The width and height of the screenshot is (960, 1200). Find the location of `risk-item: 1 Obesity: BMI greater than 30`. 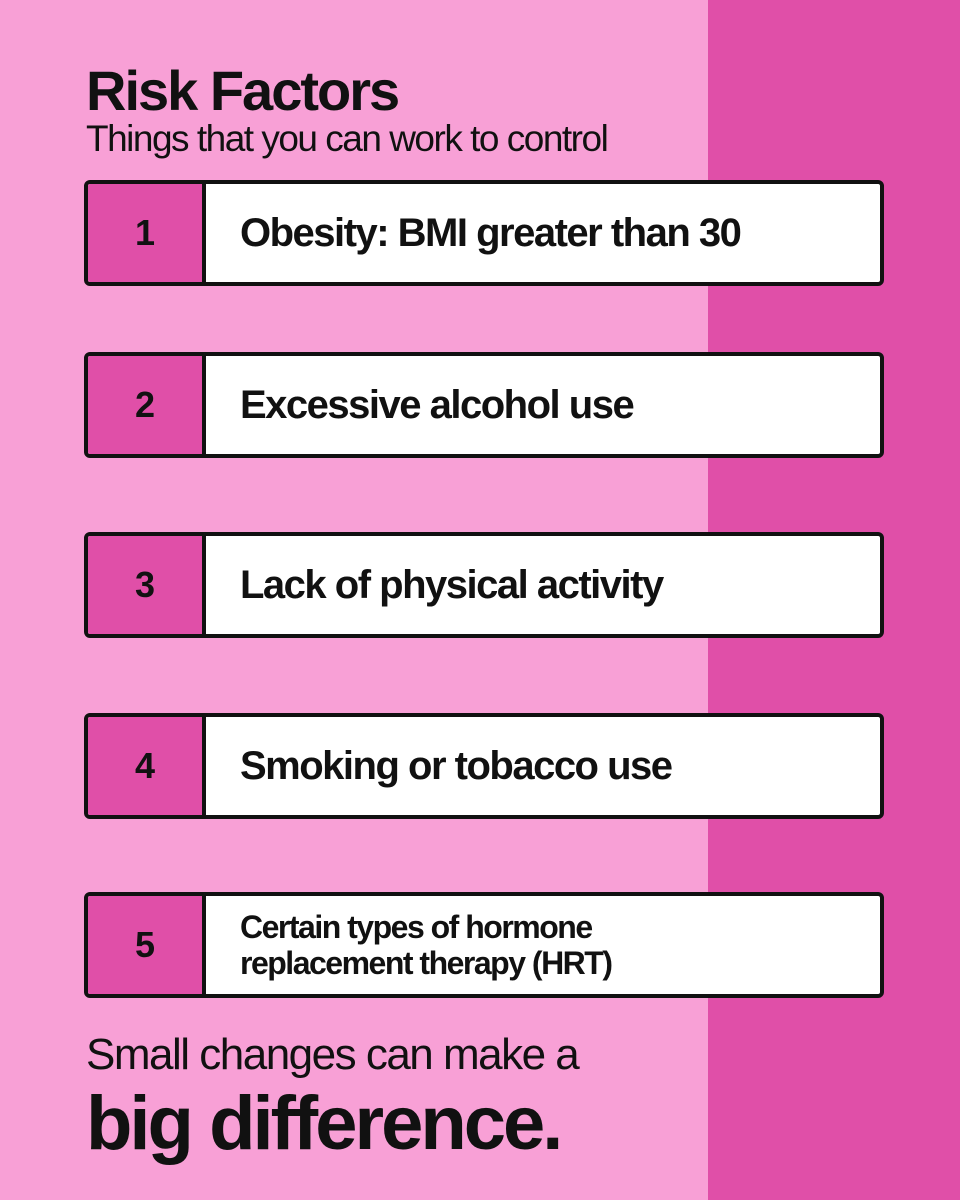

risk-item: 1 Obesity: BMI greater than 30 is located at coordinates (484, 233).